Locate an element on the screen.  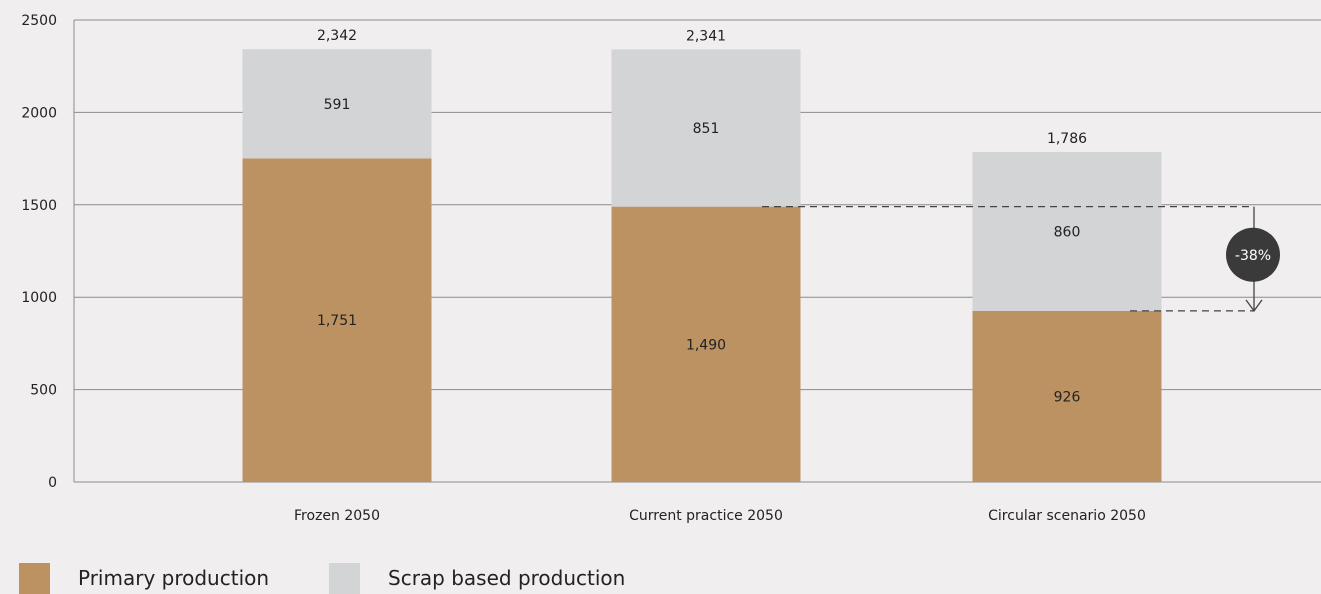
total-value-label: 2,341 is located at coordinates (706, 36).